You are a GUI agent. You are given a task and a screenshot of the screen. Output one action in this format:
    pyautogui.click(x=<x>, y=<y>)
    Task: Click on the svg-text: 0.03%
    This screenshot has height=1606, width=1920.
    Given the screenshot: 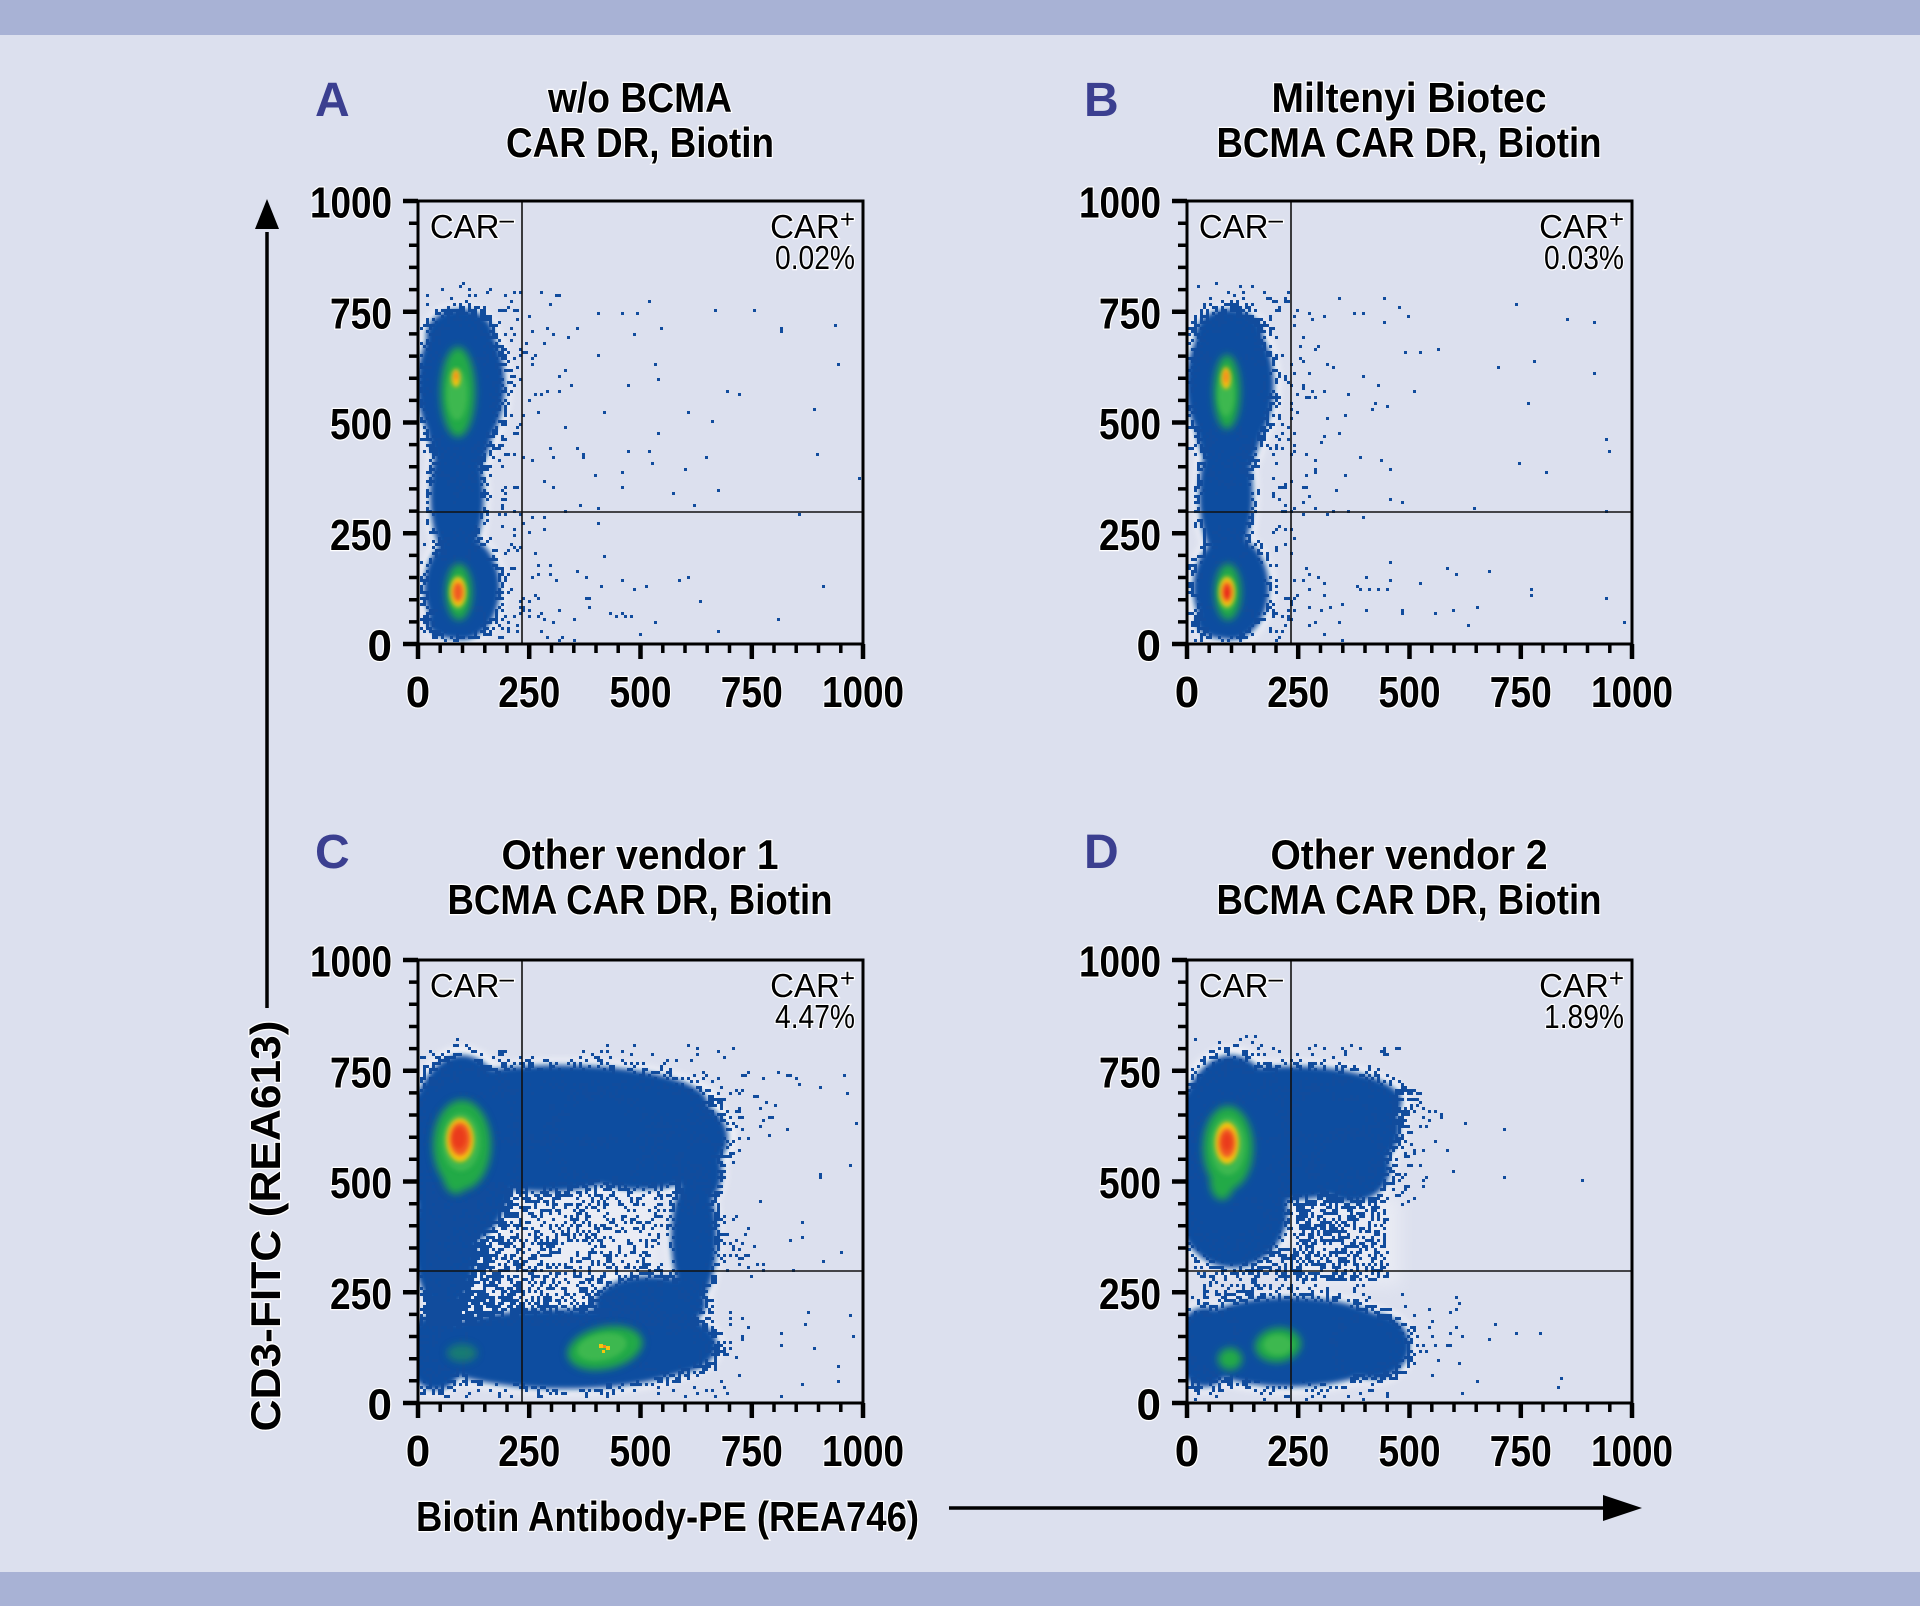 What is the action you would take?
    pyautogui.click(x=1584, y=257)
    